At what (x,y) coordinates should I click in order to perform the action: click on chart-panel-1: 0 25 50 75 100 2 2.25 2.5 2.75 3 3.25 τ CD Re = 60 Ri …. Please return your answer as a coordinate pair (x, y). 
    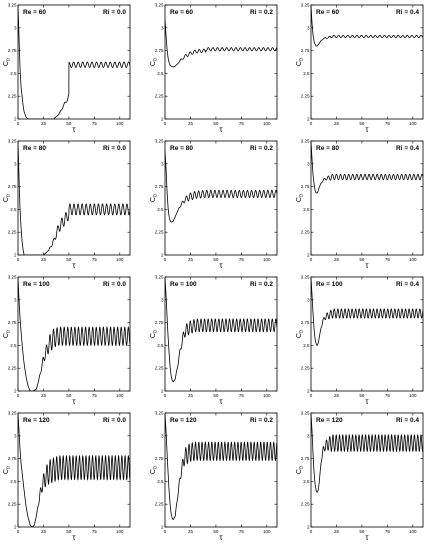
    Looking at the image, I should click on (67, 68).